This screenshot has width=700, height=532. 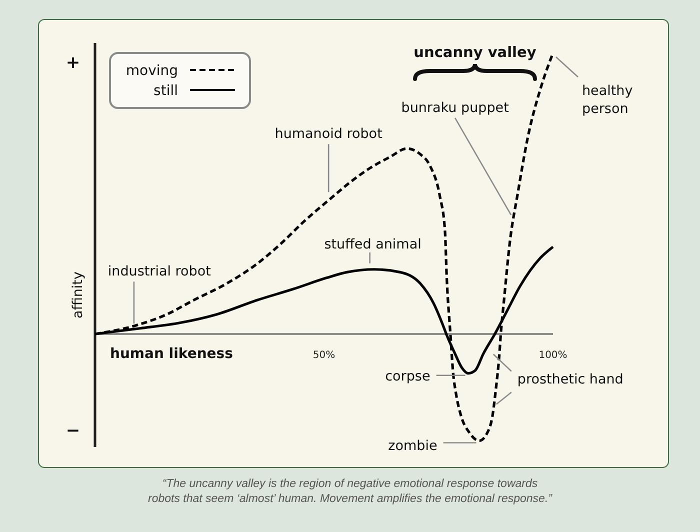 I want to click on annotation: bunraku puppet, so click(x=455, y=108).